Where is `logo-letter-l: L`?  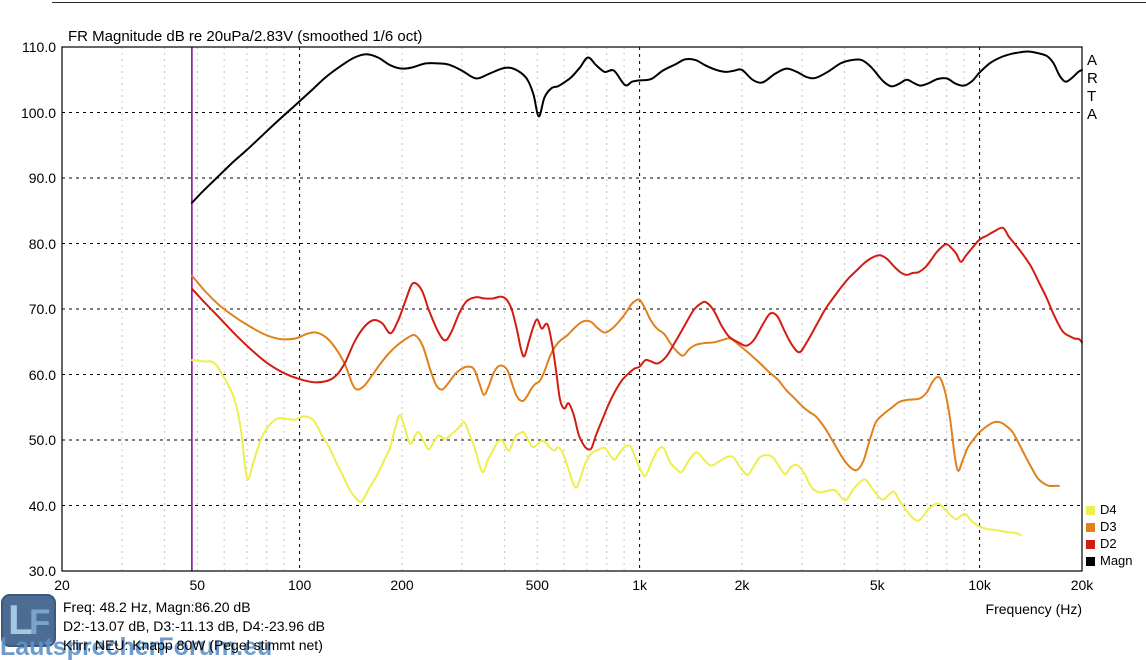 logo-letter-l: L is located at coordinates (21, 619).